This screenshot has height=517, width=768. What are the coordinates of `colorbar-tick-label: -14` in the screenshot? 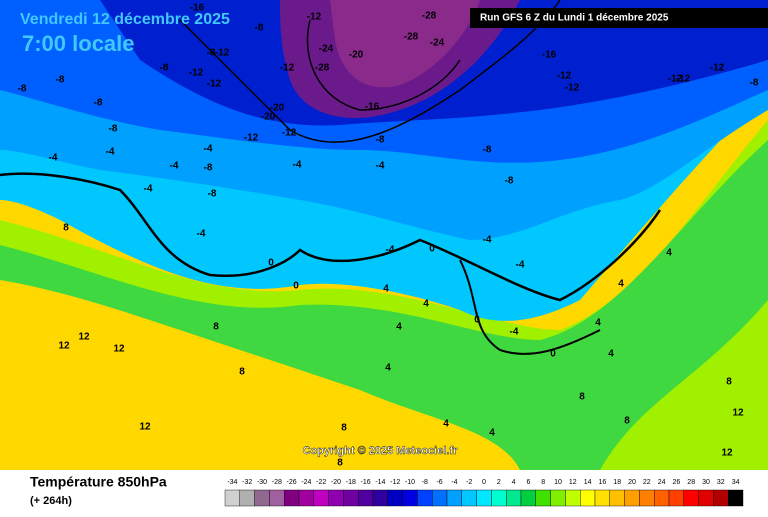 It's located at (380, 482).